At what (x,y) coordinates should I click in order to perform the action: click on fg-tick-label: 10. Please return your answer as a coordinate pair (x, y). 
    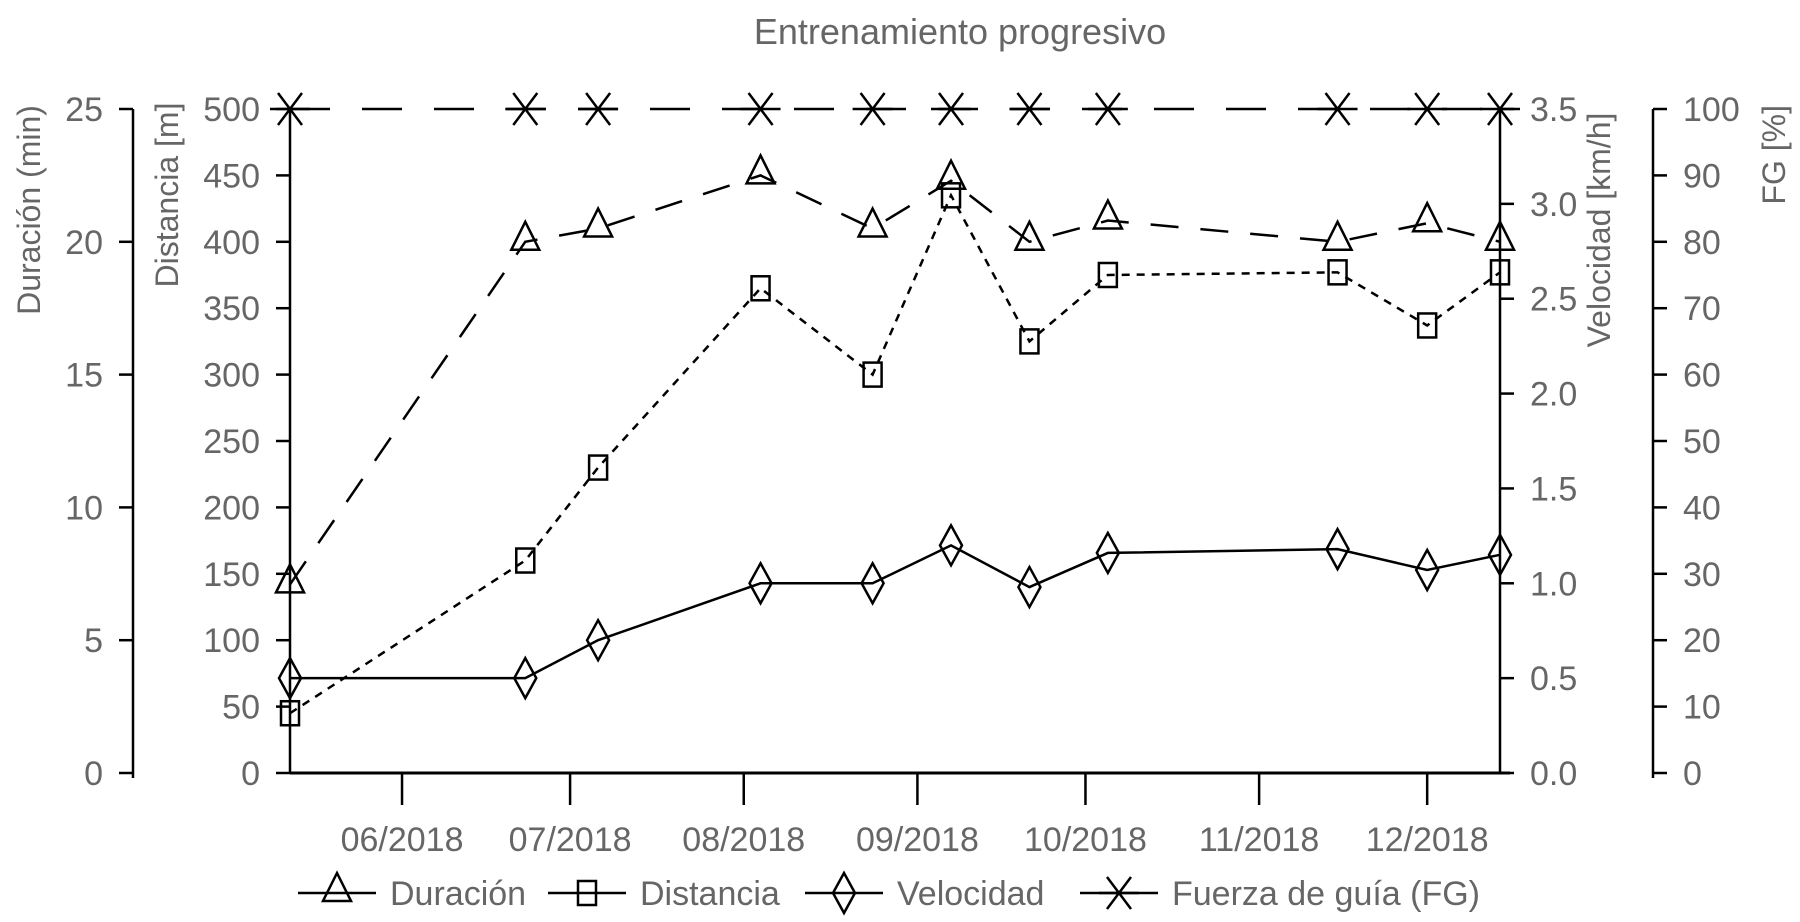
    Looking at the image, I should click on (1702, 708).